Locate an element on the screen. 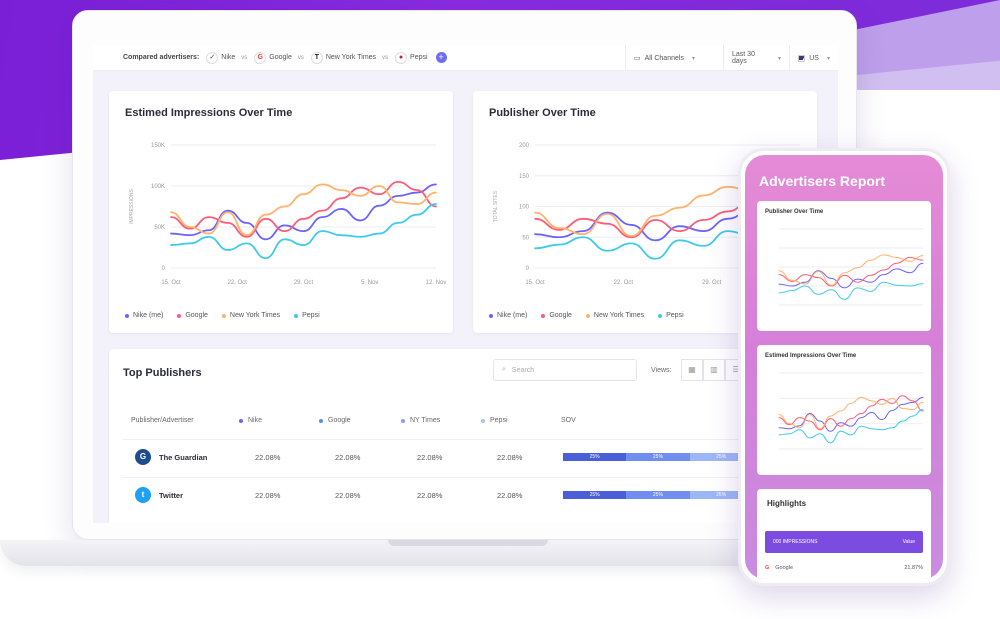  col-header-pepsi: Pepsi is located at coordinates (494, 420).